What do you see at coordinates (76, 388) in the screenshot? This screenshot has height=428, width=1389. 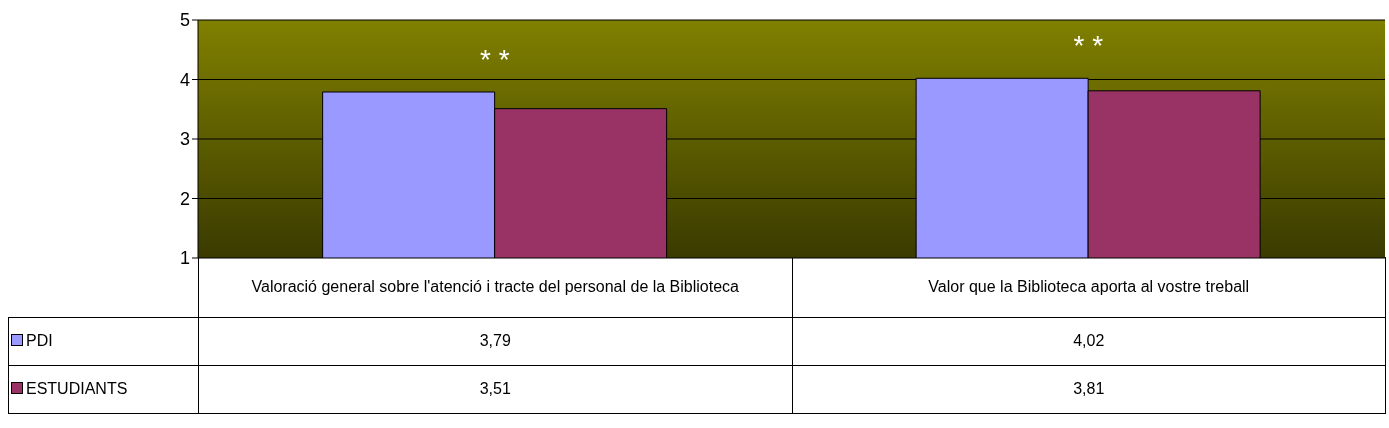 I see `legend-label: ESTUDIANTS` at bounding box center [76, 388].